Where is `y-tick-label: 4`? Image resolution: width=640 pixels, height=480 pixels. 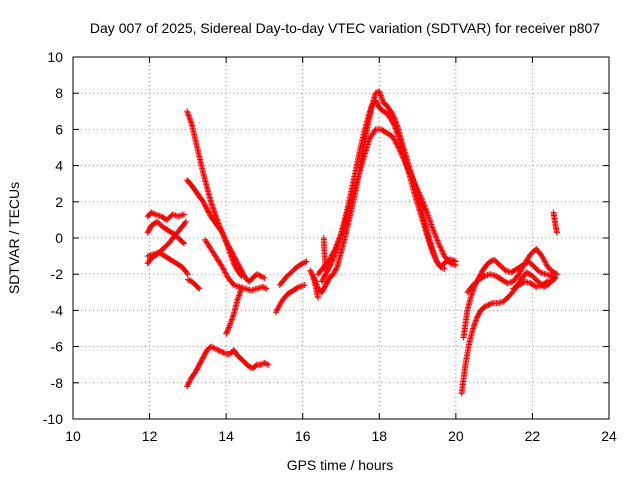 y-tick-label: 4 is located at coordinates (59, 166).